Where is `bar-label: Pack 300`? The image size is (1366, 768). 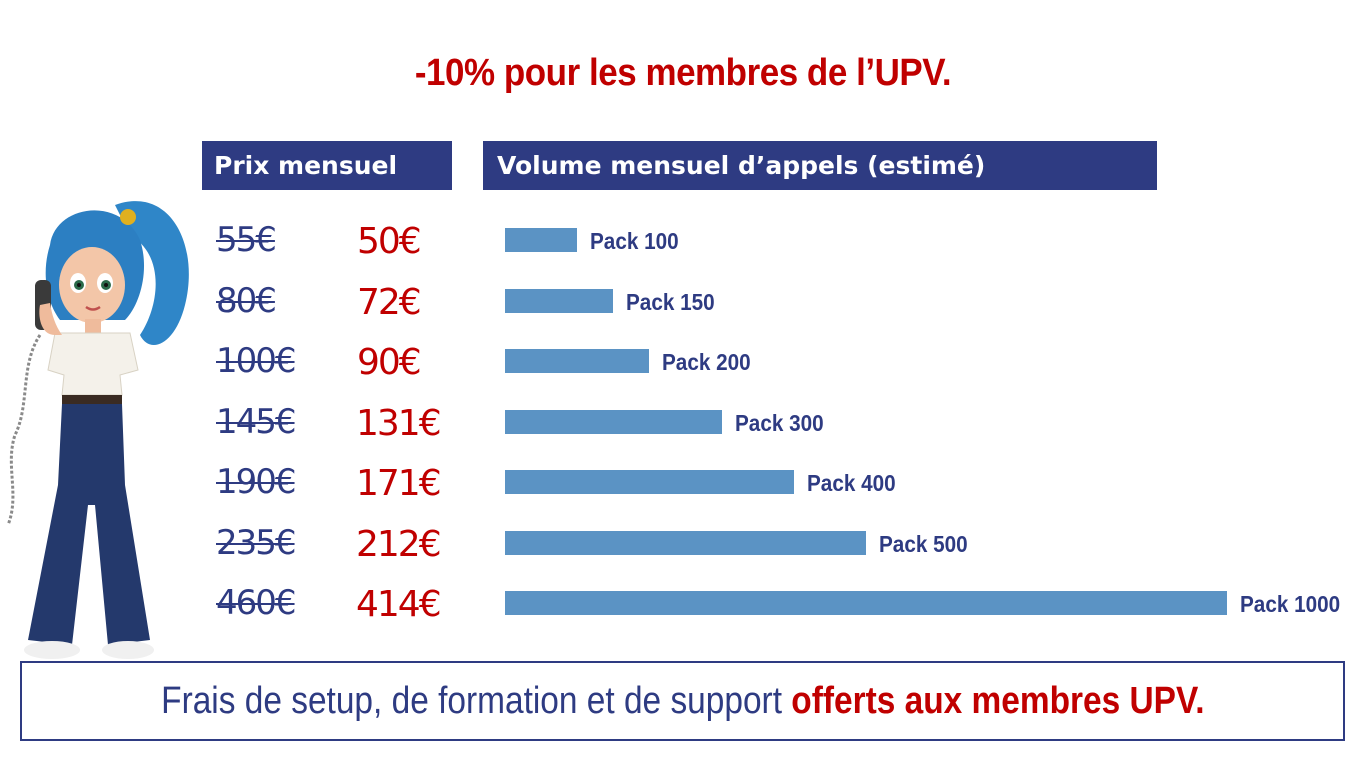 bar-label: Pack 300 is located at coordinates (779, 422).